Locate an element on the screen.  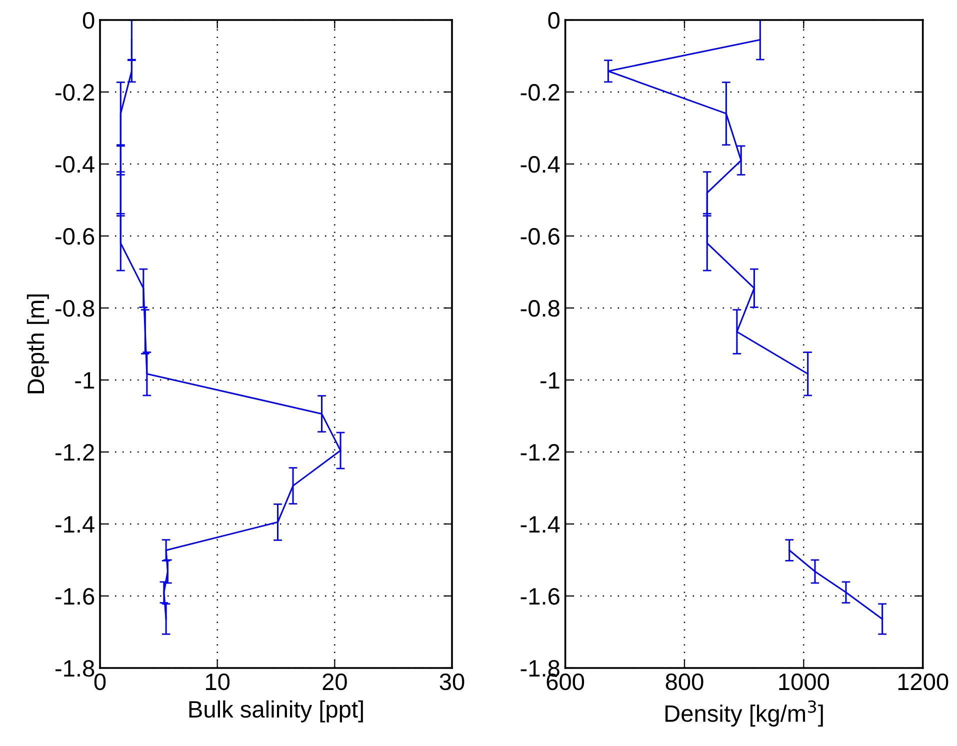
x-tick-label: 0 is located at coordinates (100, 681).